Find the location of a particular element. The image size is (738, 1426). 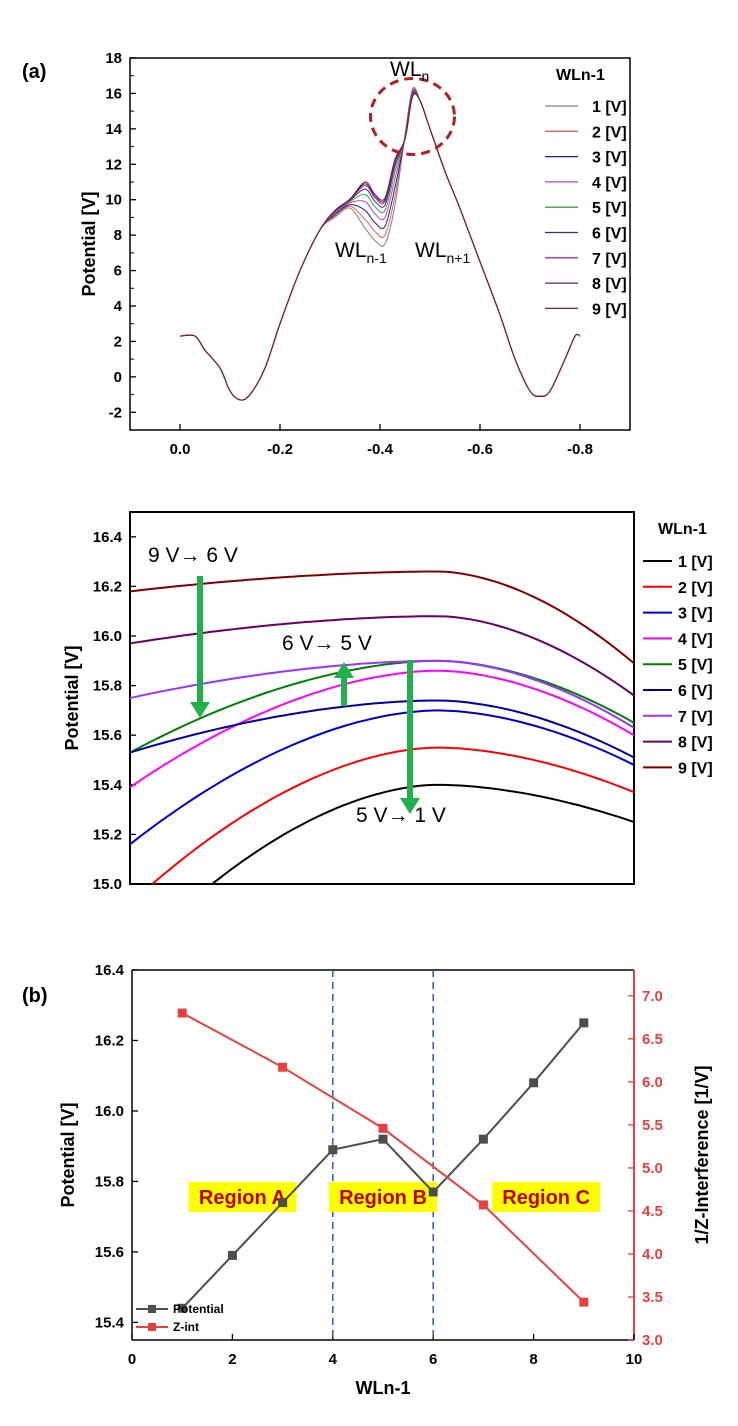

y-tick-label-a: 2 is located at coordinates (118, 341).